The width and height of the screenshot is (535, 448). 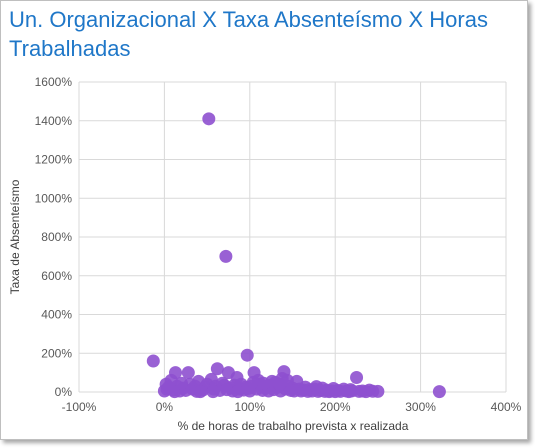 What do you see at coordinates (165, 407) in the screenshot?
I see `x-tick-label: 0%` at bounding box center [165, 407].